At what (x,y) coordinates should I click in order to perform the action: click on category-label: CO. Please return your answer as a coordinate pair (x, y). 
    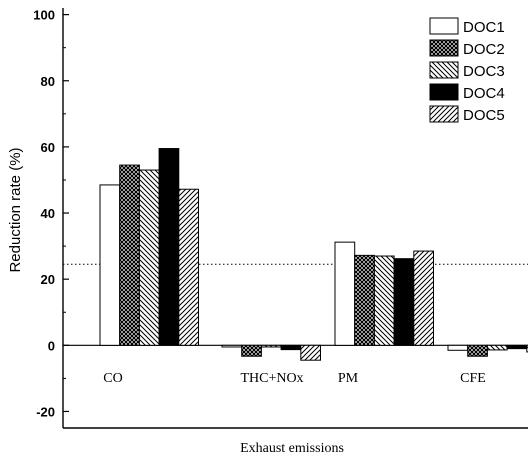
    Looking at the image, I should click on (112, 378).